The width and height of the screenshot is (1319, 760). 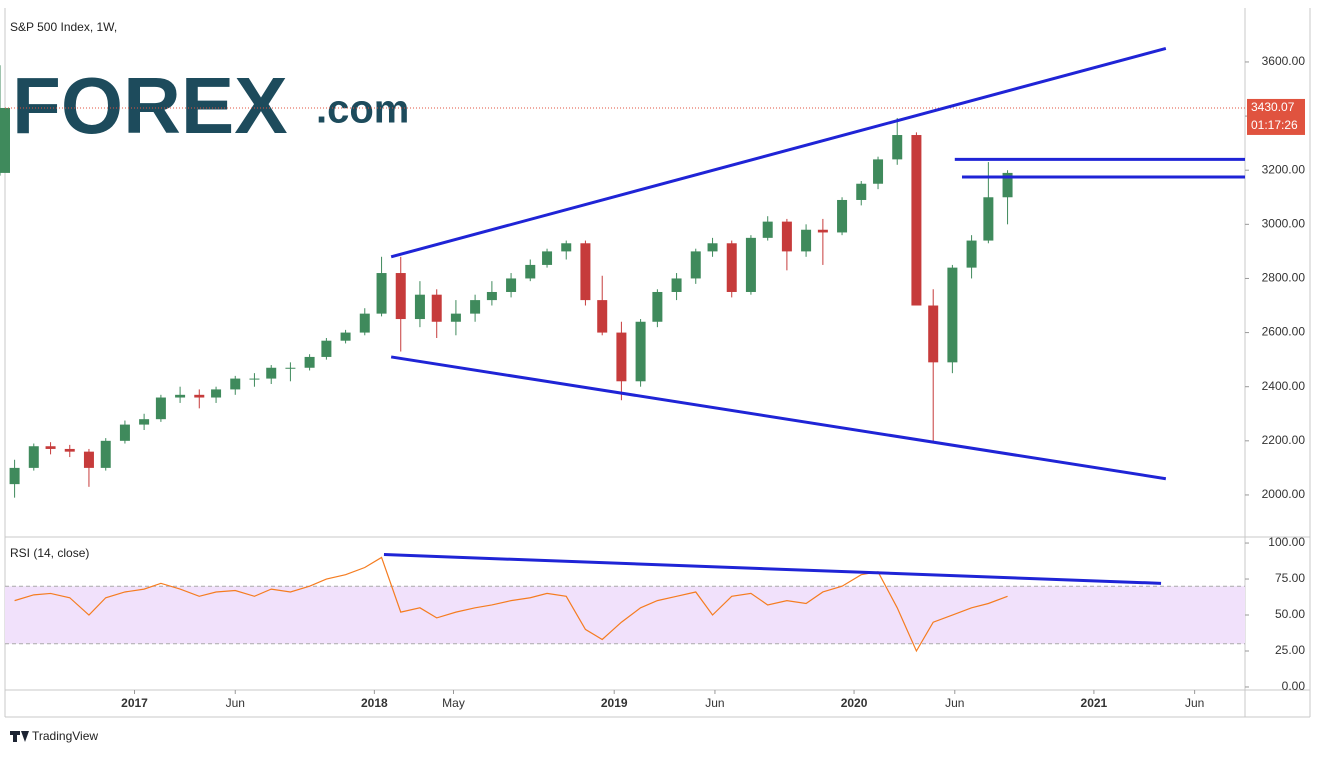 I want to click on x-tick-label: 2019, so click(x=614, y=703).